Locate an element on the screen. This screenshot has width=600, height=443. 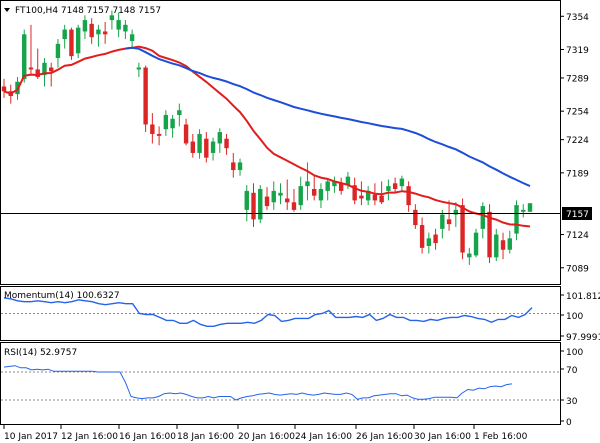
current-price-label: 7157 is located at coordinates (577, 215).